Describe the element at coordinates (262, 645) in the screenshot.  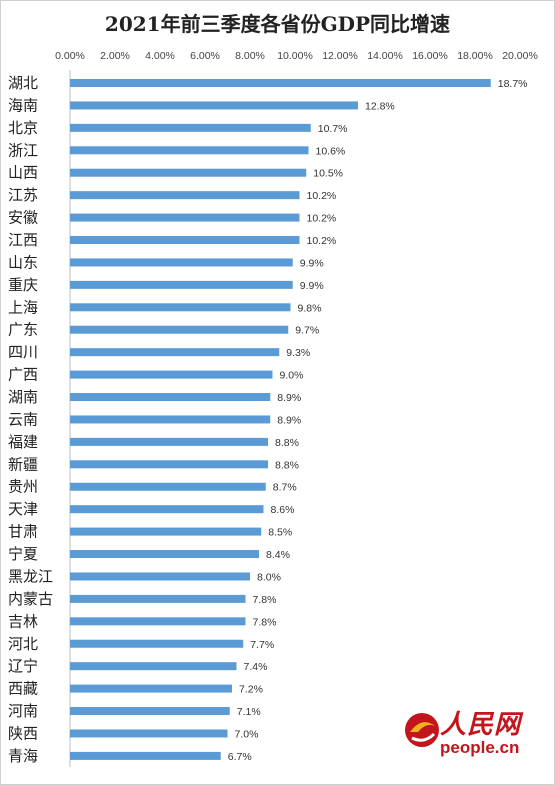
I see `data-label: 7.7%` at that location.